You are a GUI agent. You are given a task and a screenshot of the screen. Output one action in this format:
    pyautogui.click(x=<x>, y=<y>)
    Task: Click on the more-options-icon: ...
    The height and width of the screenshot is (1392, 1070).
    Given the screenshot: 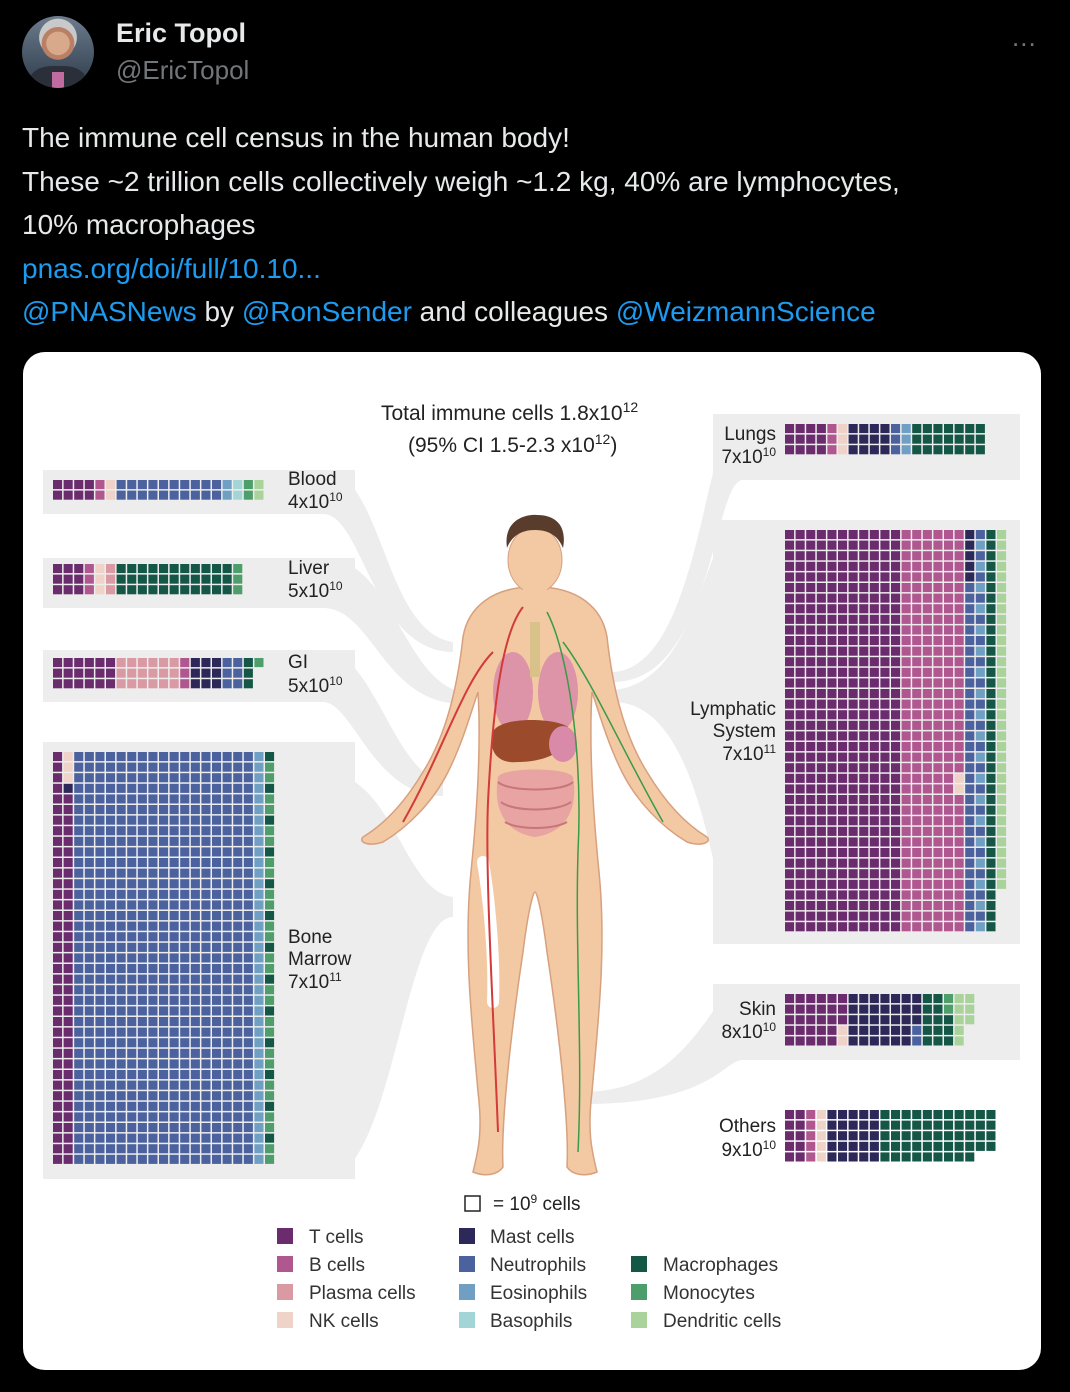 What is the action you would take?
    pyautogui.click(x=1024, y=37)
    